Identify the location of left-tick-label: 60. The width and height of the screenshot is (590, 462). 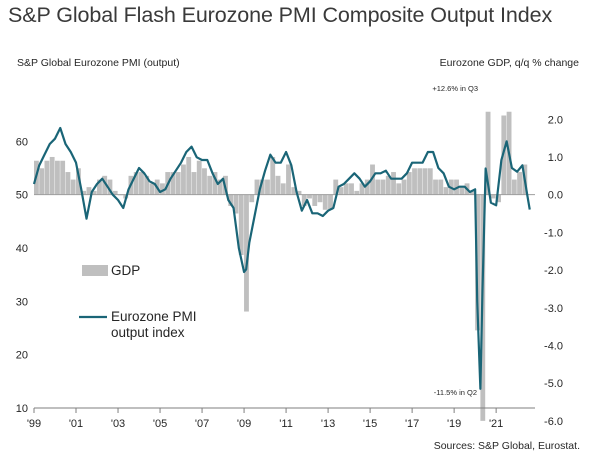
(22, 142).